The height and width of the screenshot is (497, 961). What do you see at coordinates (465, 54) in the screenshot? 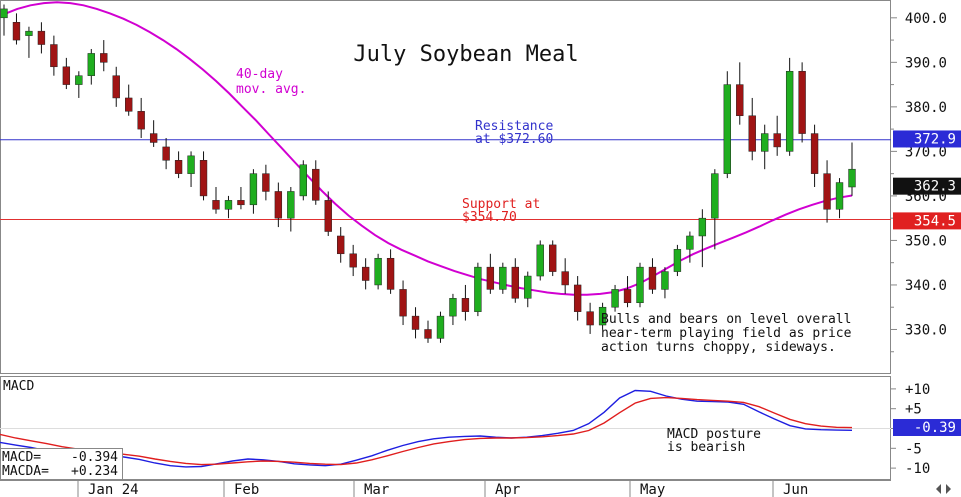
I see `chart-title: July Soybean Meal` at bounding box center [465, 54].